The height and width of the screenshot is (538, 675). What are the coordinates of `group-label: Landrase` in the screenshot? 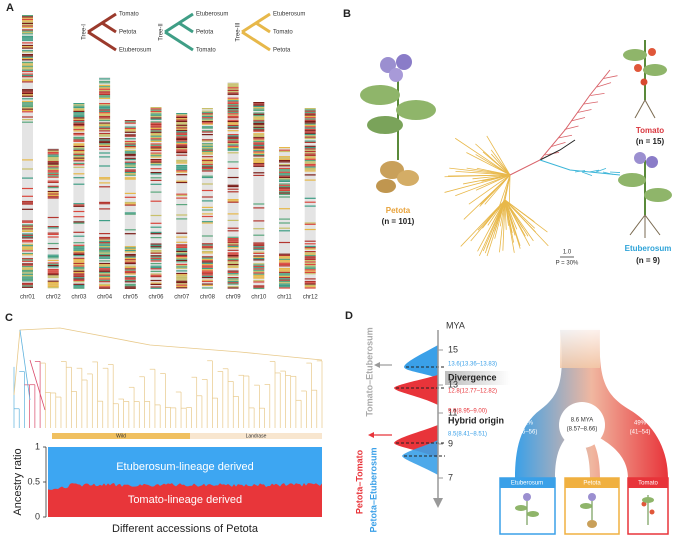 It's located at (256, 436).